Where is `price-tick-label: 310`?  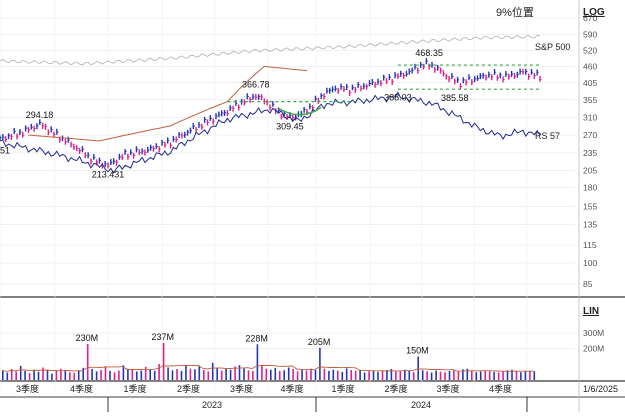
price-tick-label: 310 is located at coordinates (590, 117).